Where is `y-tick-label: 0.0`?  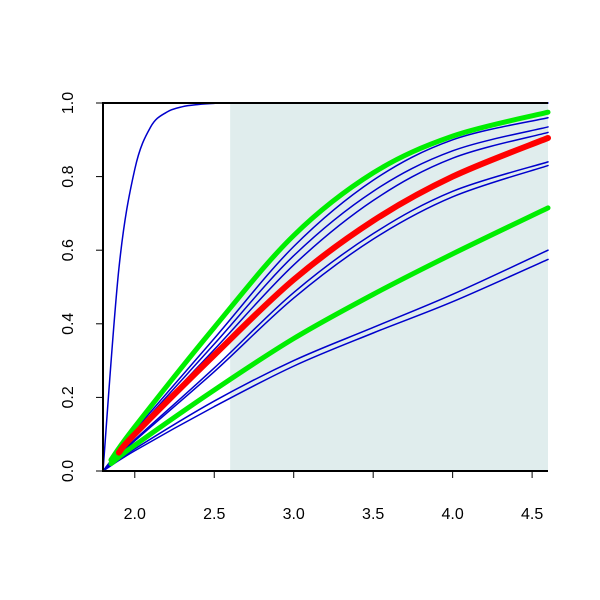
y-tick-label: 0.0 is located at coordinates (68, 471).